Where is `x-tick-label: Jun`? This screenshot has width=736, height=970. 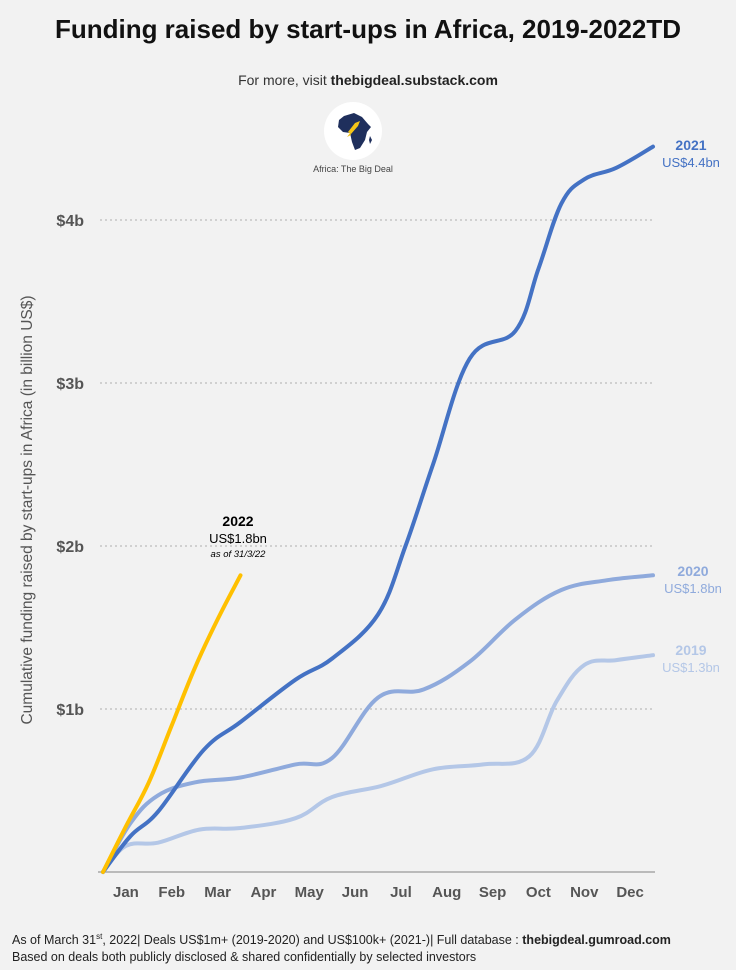
x-tick-label: Jun is located at coordinates (355, 892).